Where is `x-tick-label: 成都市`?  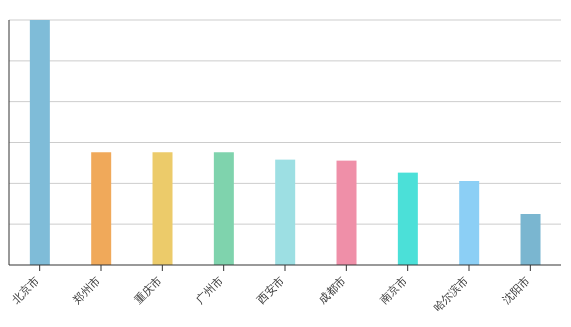 x-tick-label: 成都市 is located at coordinates (332, 290).